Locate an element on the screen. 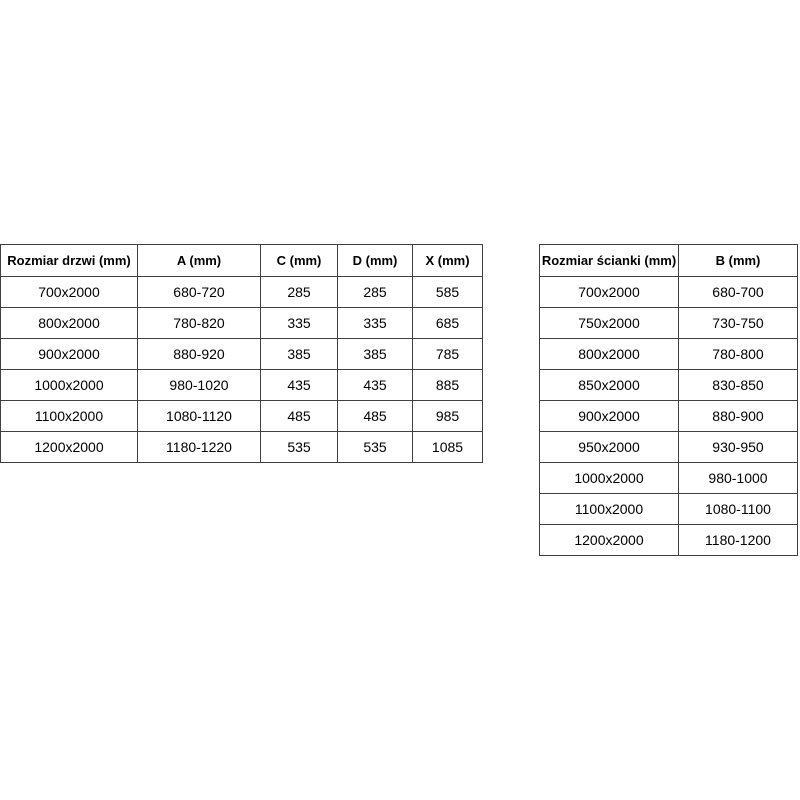 The image size is (800, 800). table-cell: 985 is located at coordinates (447, 416).